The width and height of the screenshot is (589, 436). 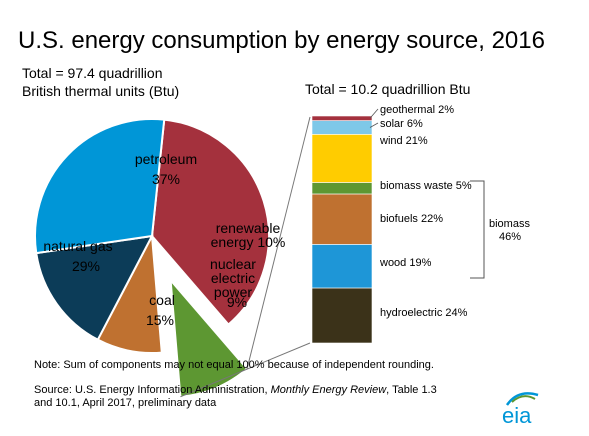 I want to click on connector-line-bottom, so click(x=245, y=370).